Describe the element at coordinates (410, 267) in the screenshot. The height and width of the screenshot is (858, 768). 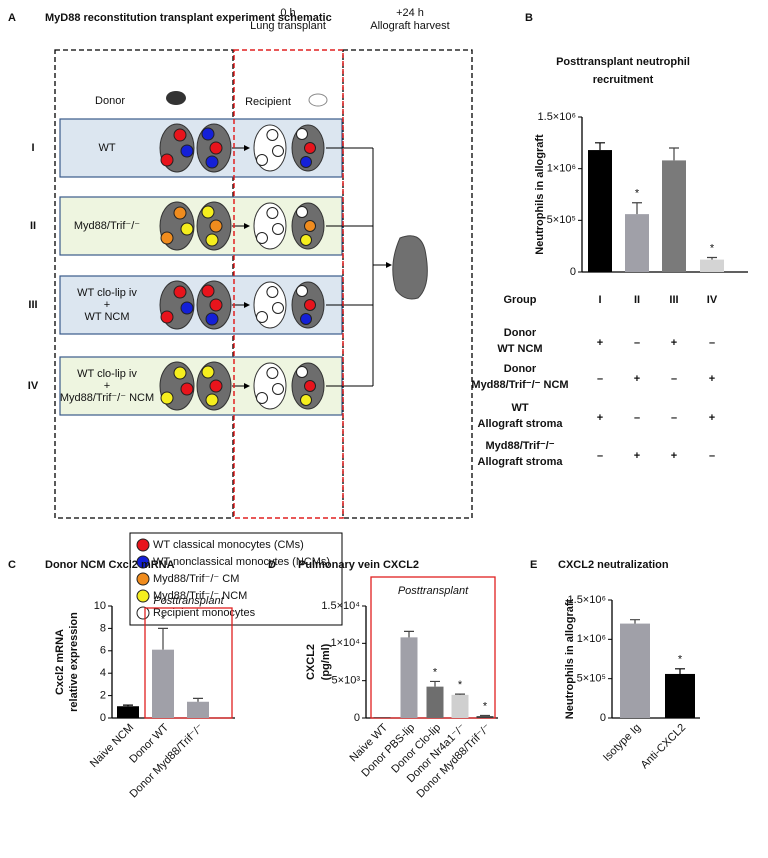
I see `harvest-lung` at that location.